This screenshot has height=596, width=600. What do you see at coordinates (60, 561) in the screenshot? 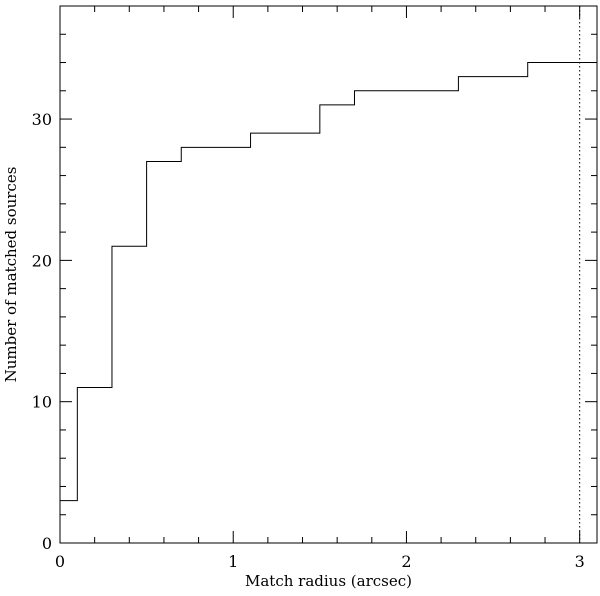
I see `x-tick-label: 0` at bounding box center [60, 561].